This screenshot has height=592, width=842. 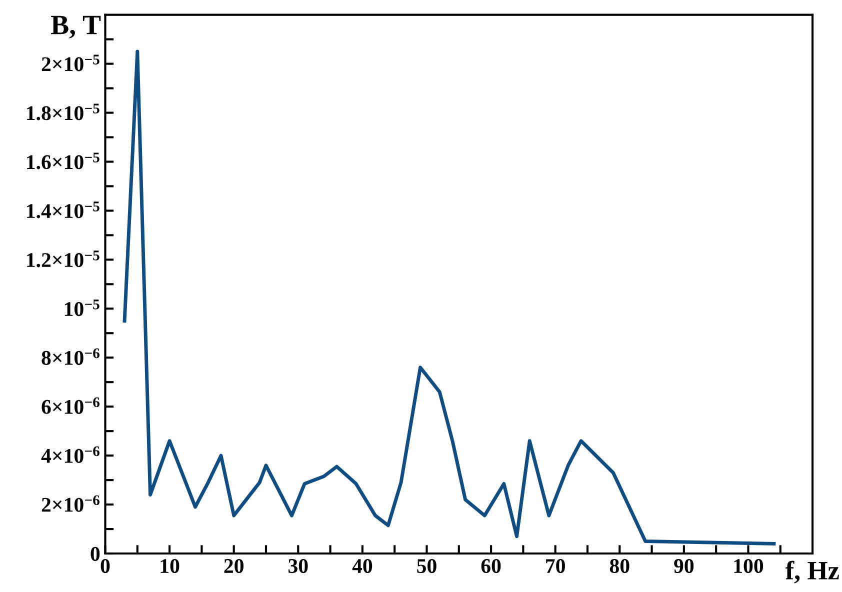 I want to click on x-tick-label: 0, so click(x=105, y=566).